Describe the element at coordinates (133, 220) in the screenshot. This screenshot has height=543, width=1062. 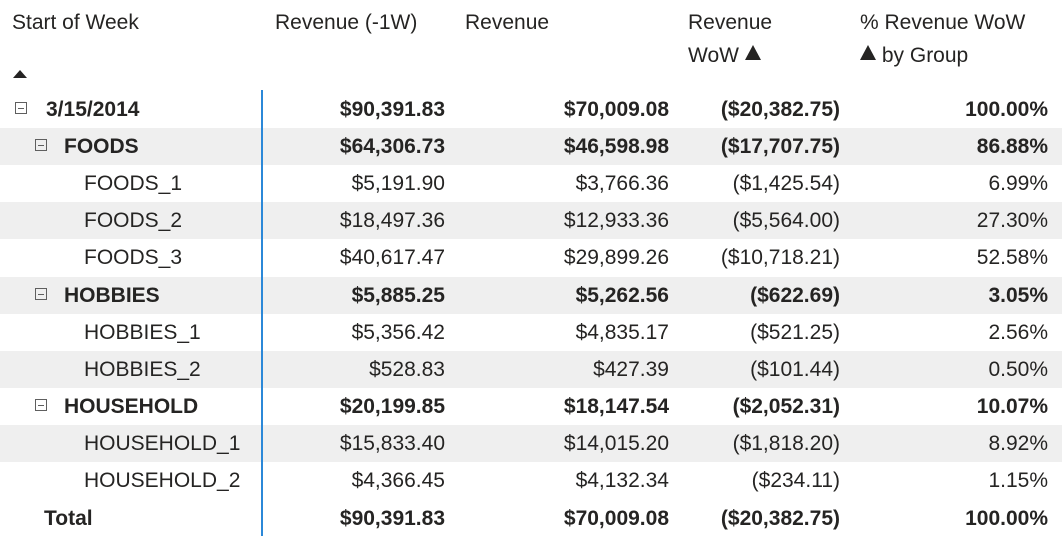
I see `row-label: FOODS_2` at that location.